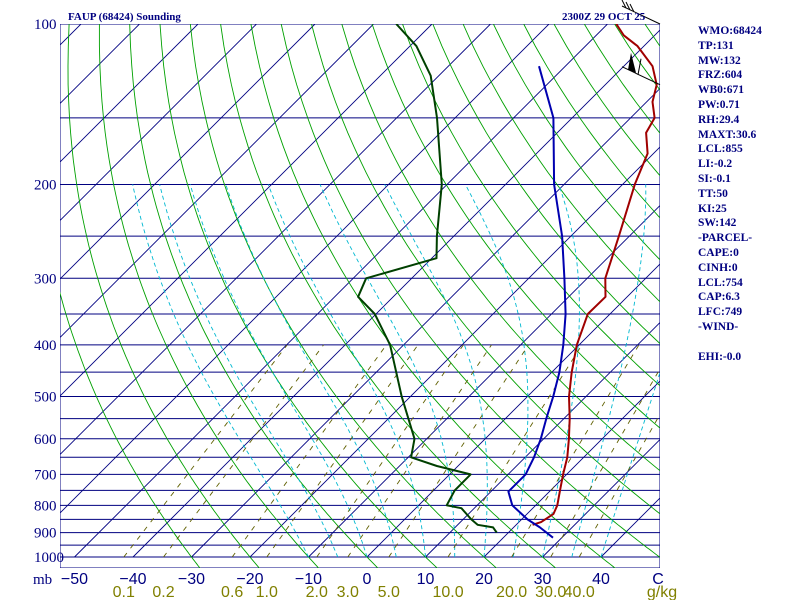  What do you see at coordinates (367, 579) in the screenshot?
I see `temperature-tick-label: 0` at bounding box center [367, 579].